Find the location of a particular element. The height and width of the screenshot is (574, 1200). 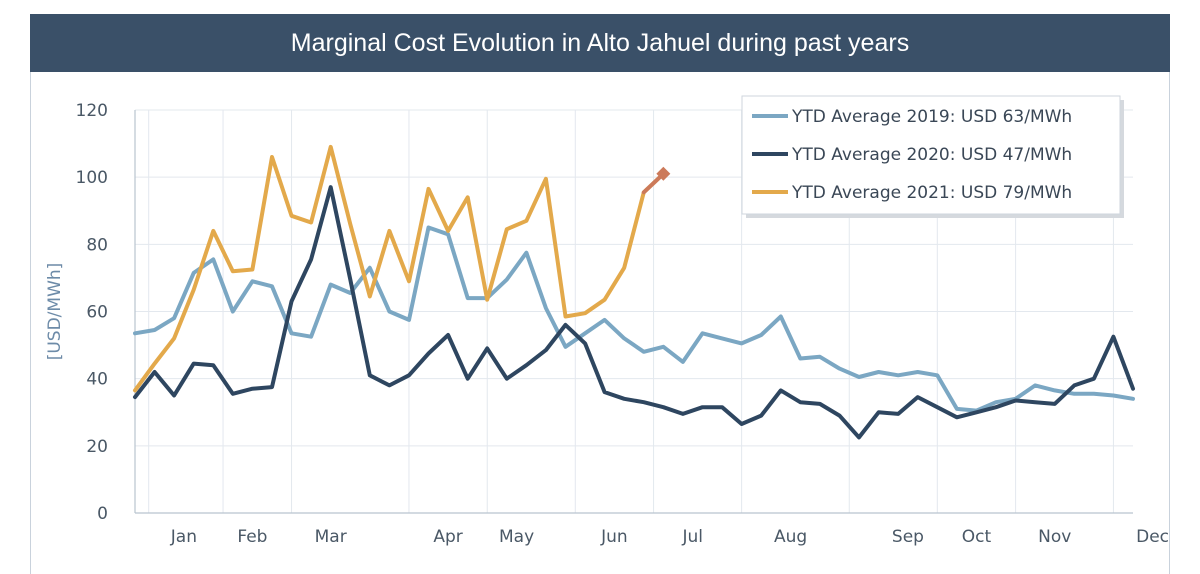

x-tick-label: Oct is located at coordinates (977, 537).